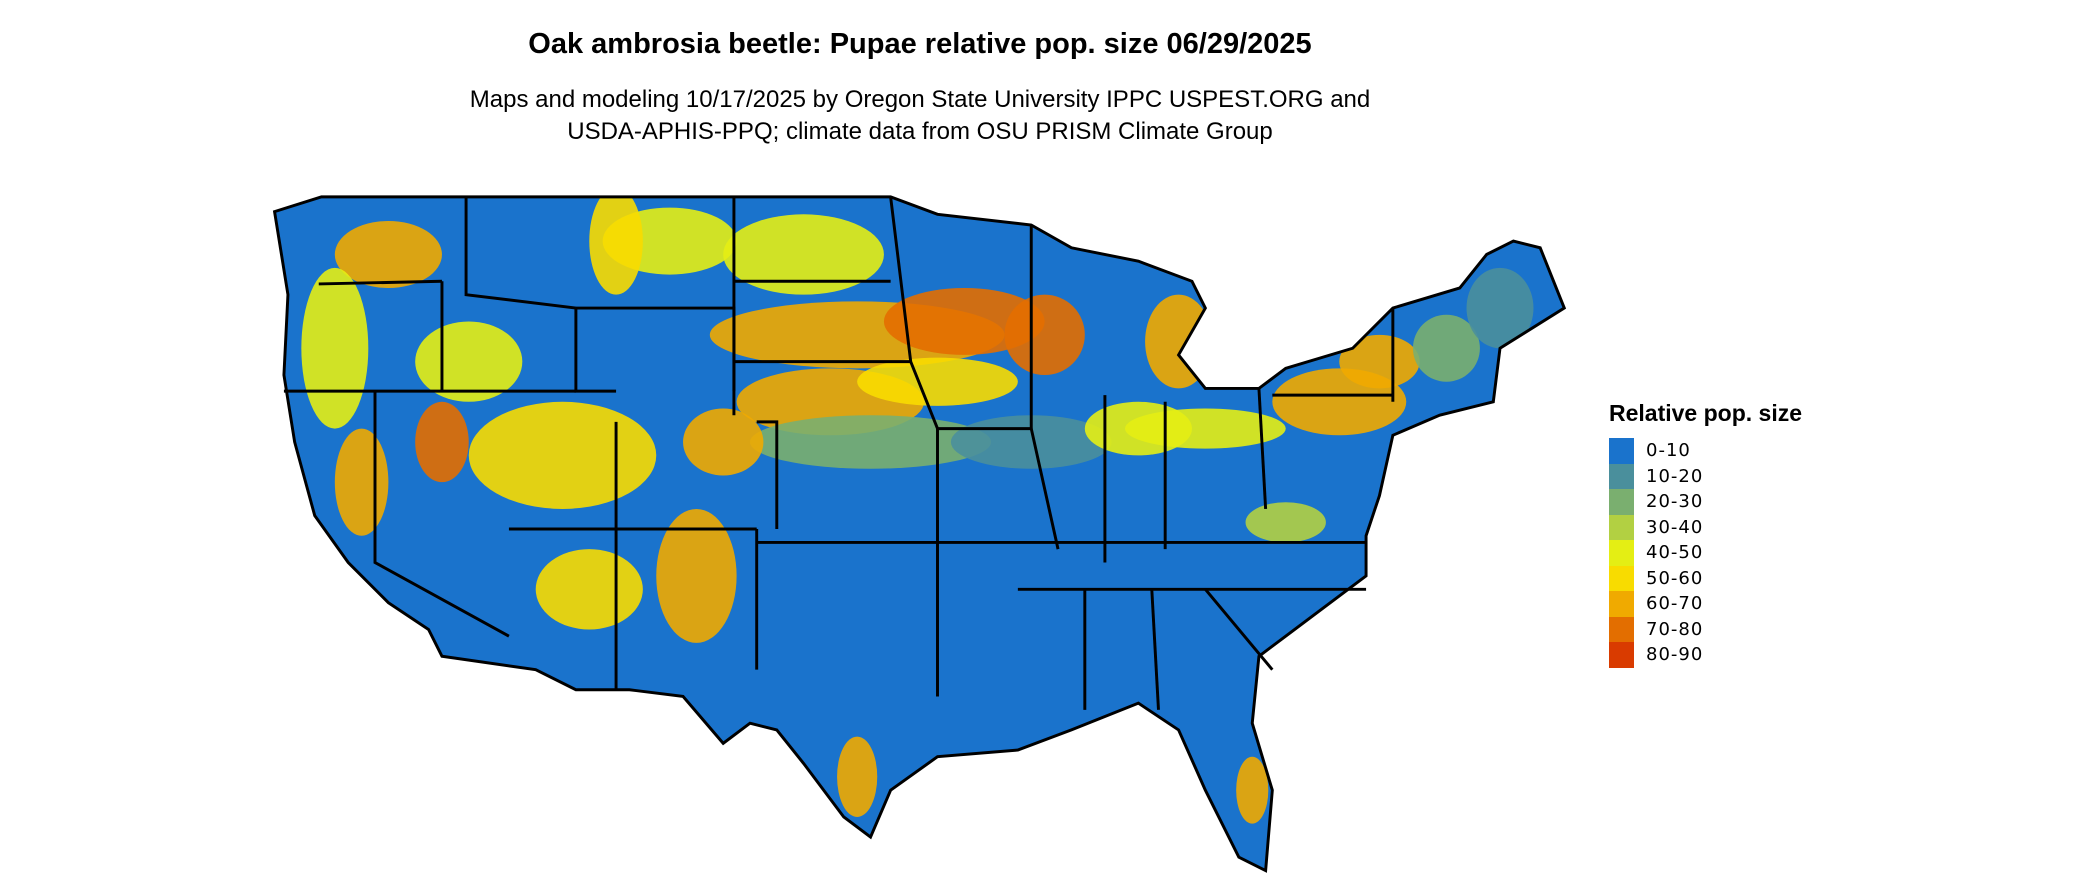 This screenshot has width=2100, height=892. What do you see at coordinates (1675, 604) in the screenshot?
I see `legend-label: 60-70` at bounding box center [1675, 604].